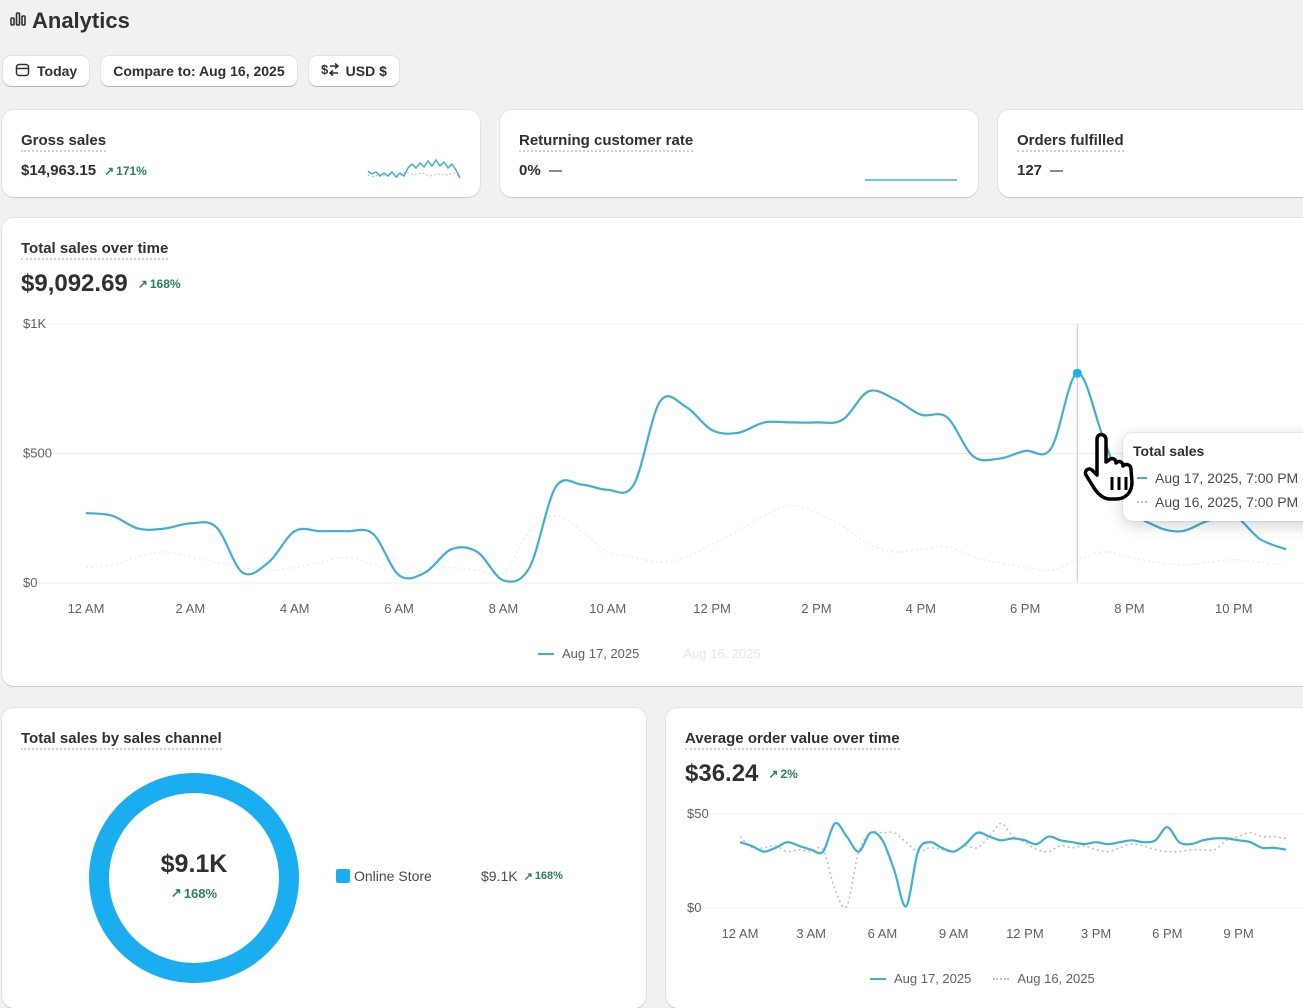  I want to click on kpi-delta: ↗ 171%, so click(125, 171).